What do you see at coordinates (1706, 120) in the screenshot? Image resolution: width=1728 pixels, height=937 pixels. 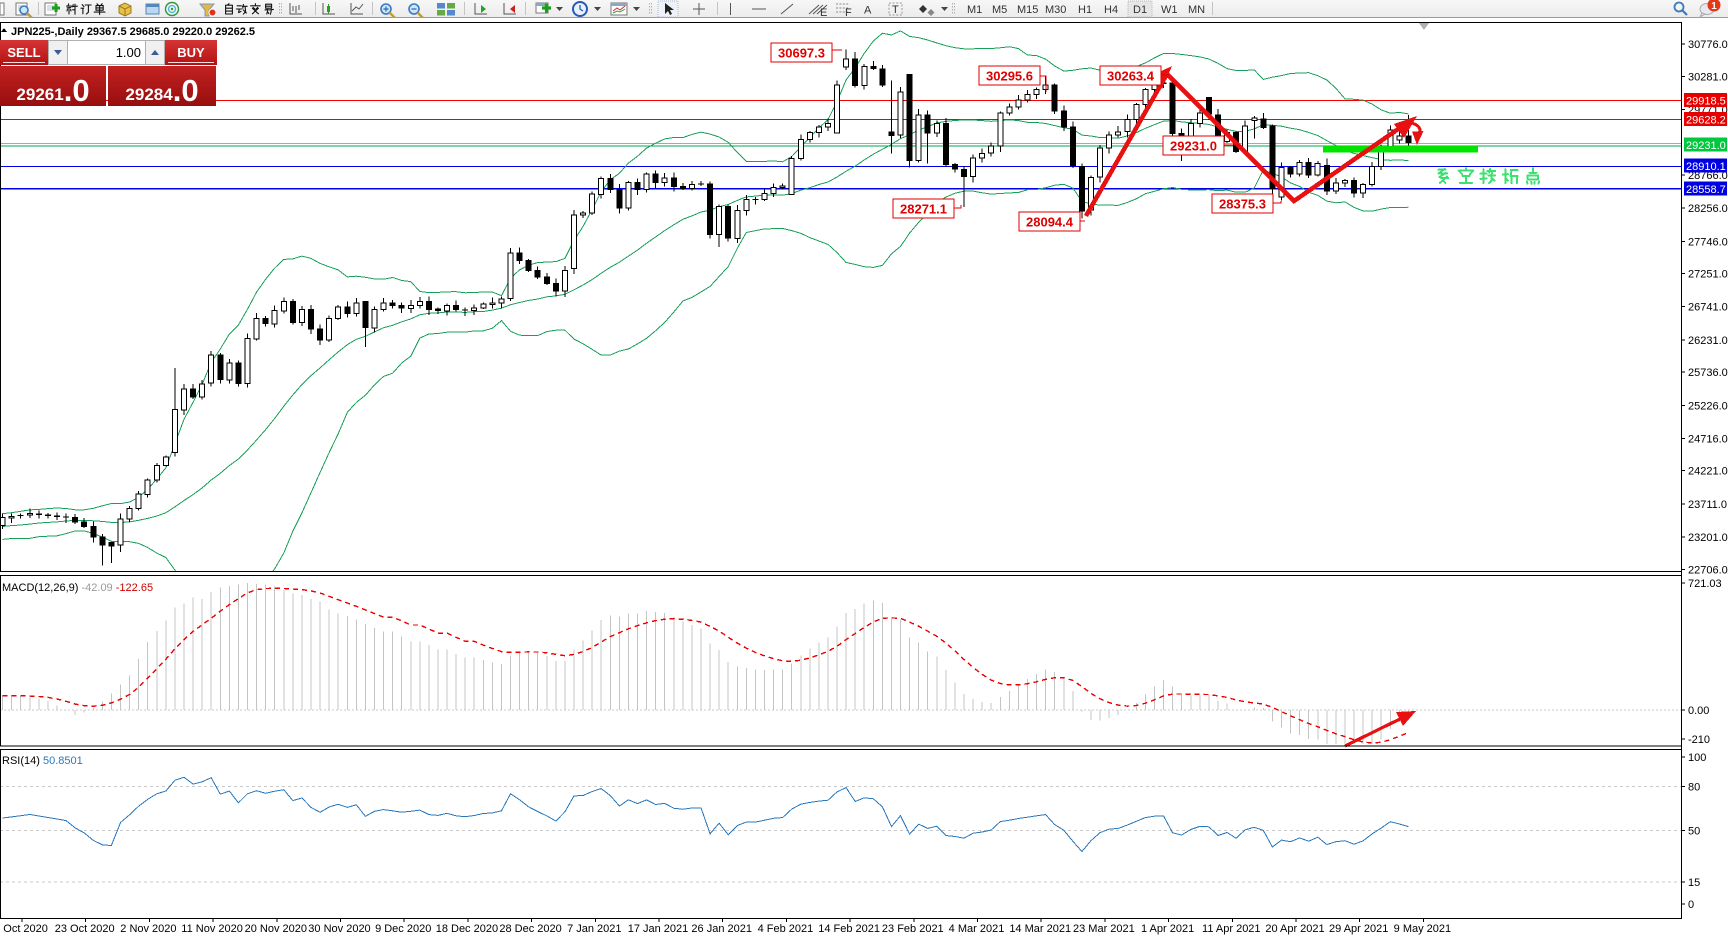 I see `svg-text: 29628.2` at bounding box center [1706, 120].